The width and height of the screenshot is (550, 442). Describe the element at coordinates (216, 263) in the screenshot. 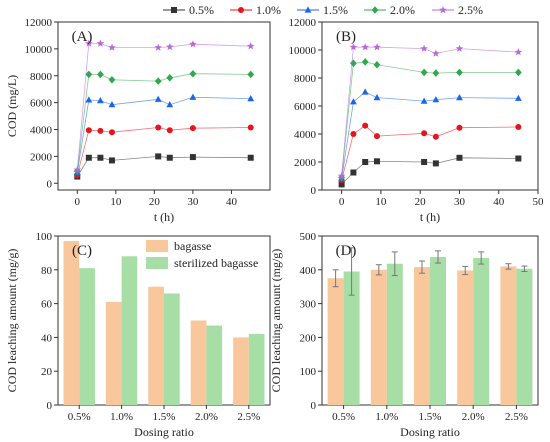

I see `legend-label: sterilized bagasse` at that location.